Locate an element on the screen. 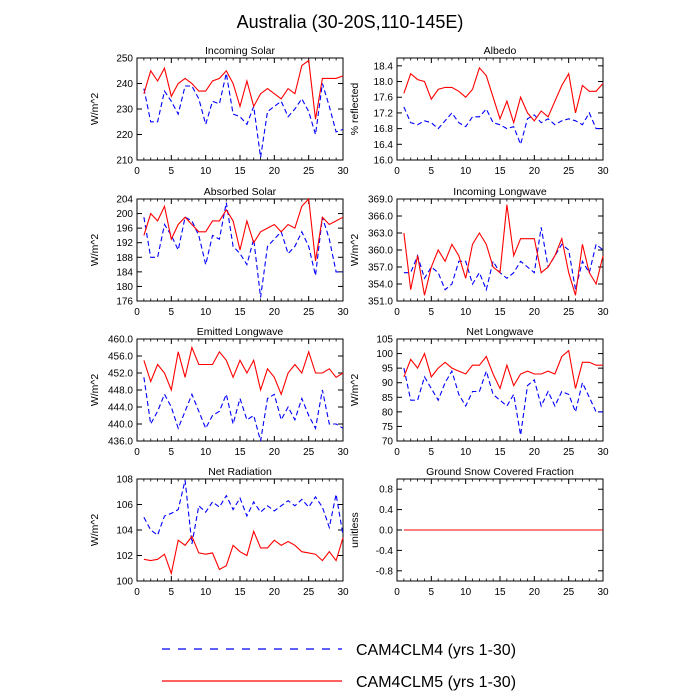 The height and width of the screenshot is (700, 700). y-tick-label: 196 is located at coordinates (124, 229).